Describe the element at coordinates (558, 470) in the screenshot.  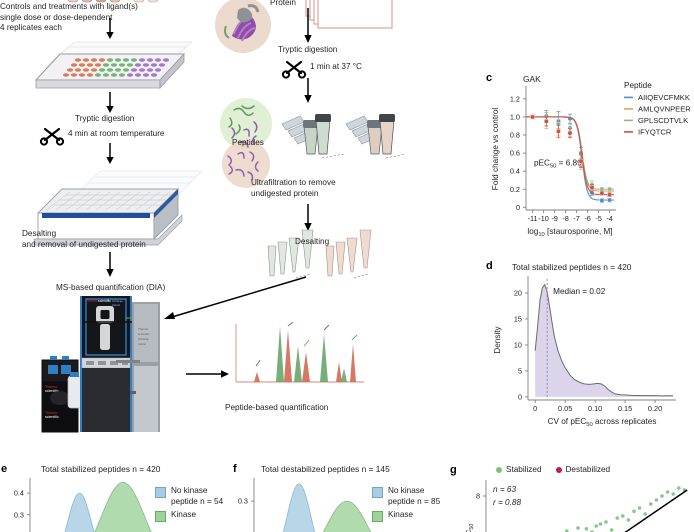
I see `legend-dot-destabilized` at that location.